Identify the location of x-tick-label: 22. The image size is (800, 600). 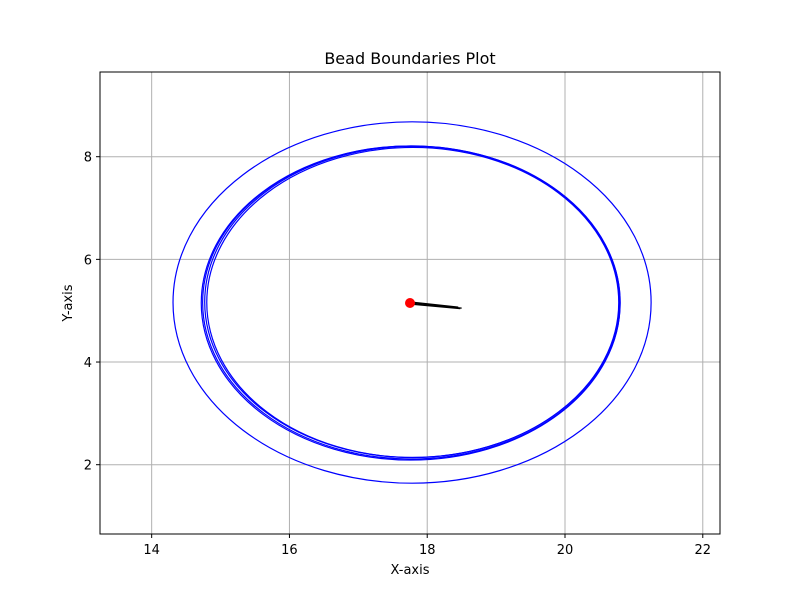
(703, 550).